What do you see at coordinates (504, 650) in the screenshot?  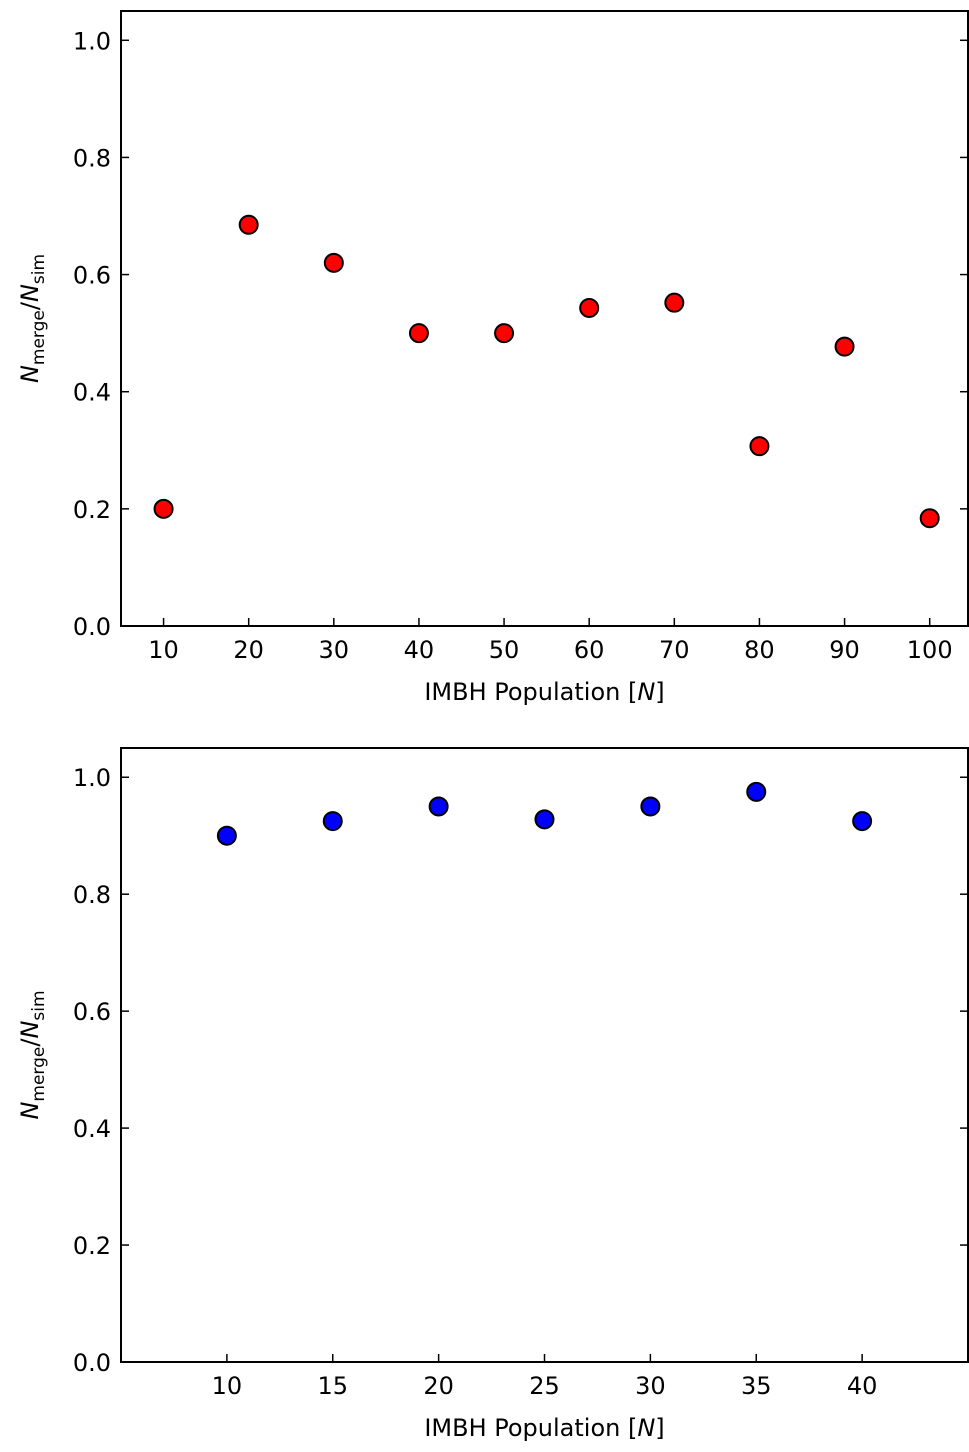 I see `x-tick-label: 50` at bounding box center [504, 650].